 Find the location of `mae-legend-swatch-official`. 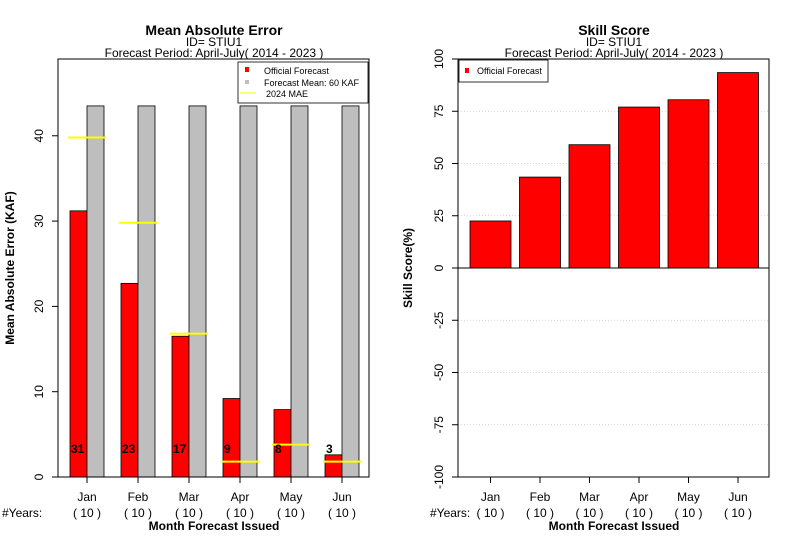

mae-legend-swatch-official is located at coordinates (247, 69).